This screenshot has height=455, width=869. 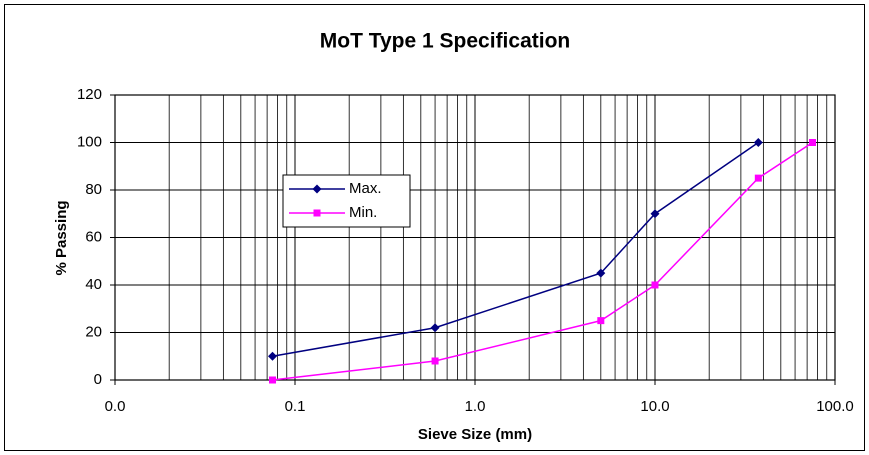 What do you see at coordinates (365, 188) in the screenshot?
I see `legend-label: Max.` at bounding box center [365, 188].